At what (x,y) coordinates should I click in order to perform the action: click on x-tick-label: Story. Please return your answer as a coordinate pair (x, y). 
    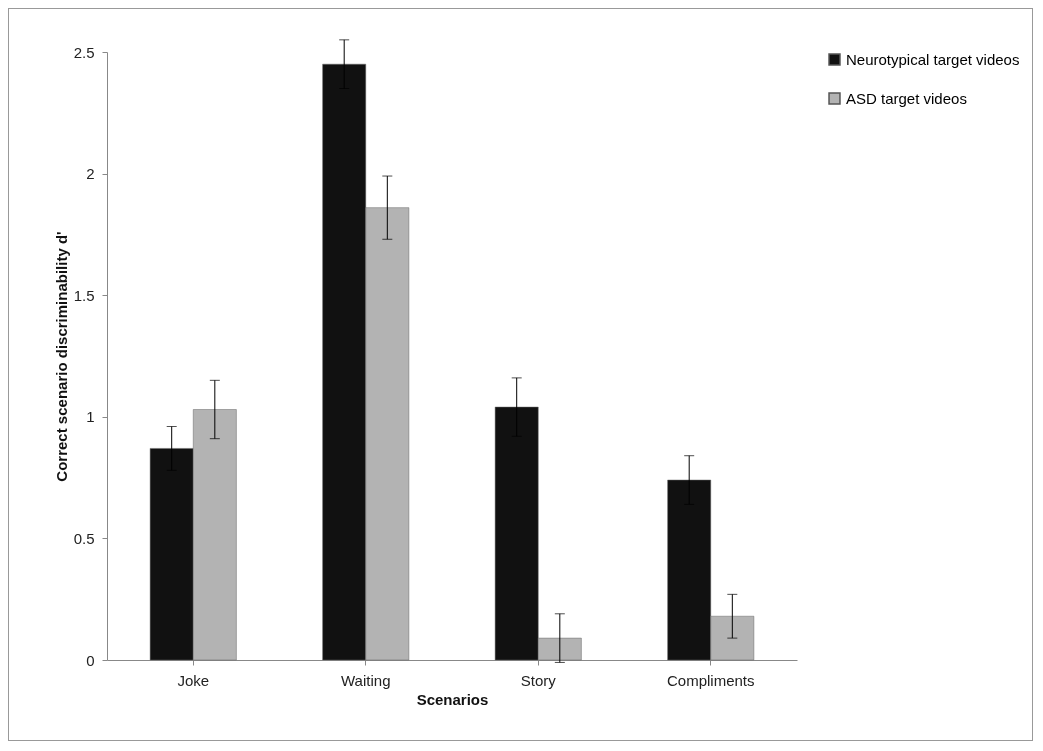
    Looking at the image, I should click on (538, 680).